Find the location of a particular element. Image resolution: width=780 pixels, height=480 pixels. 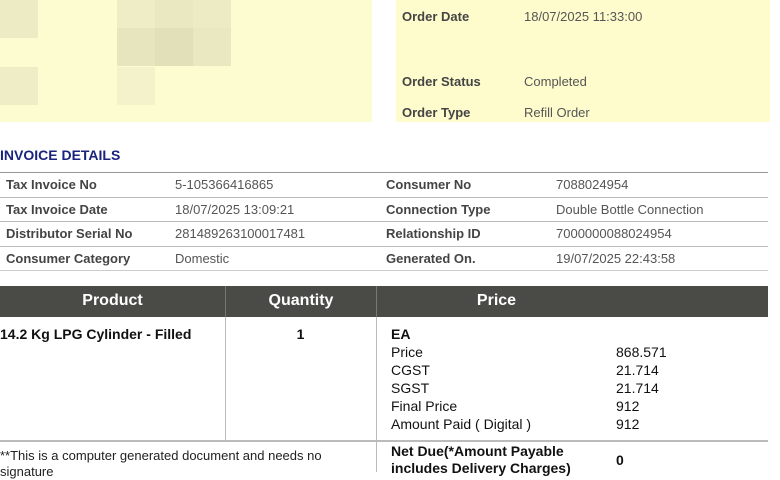

sgst-label: SGST is located at coordinates (410, 388).